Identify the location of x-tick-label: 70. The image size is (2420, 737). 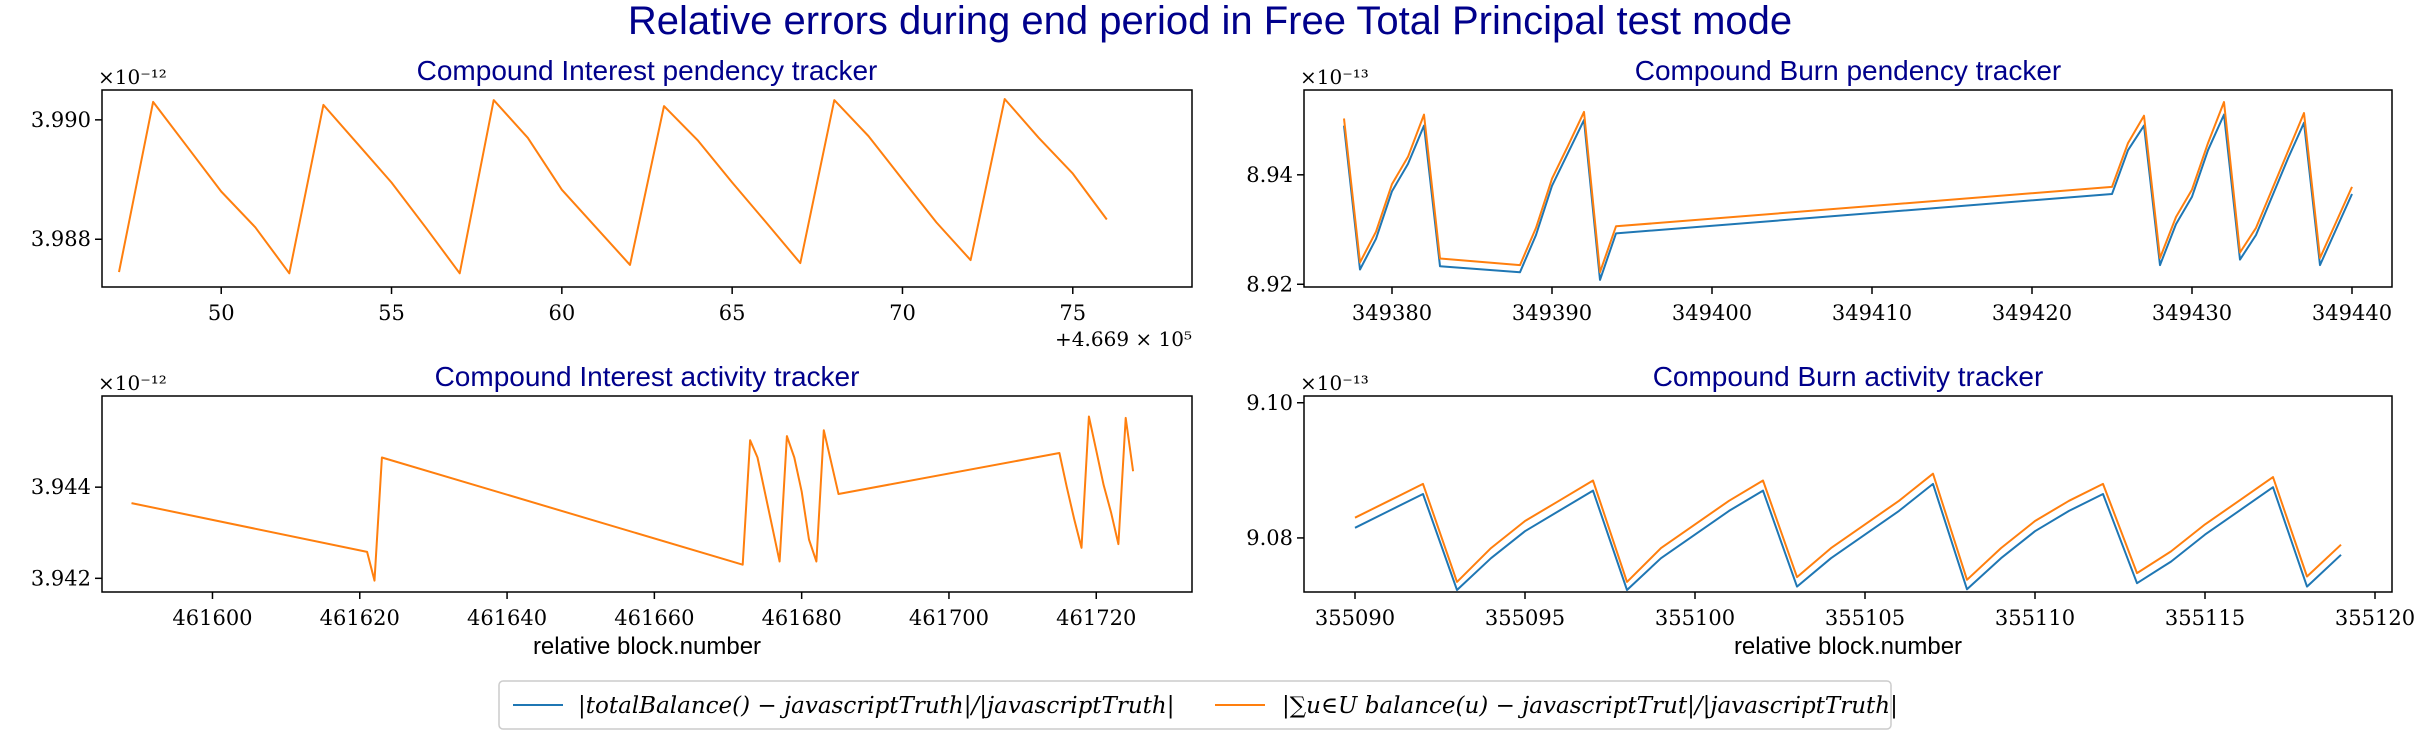
(902, 313).